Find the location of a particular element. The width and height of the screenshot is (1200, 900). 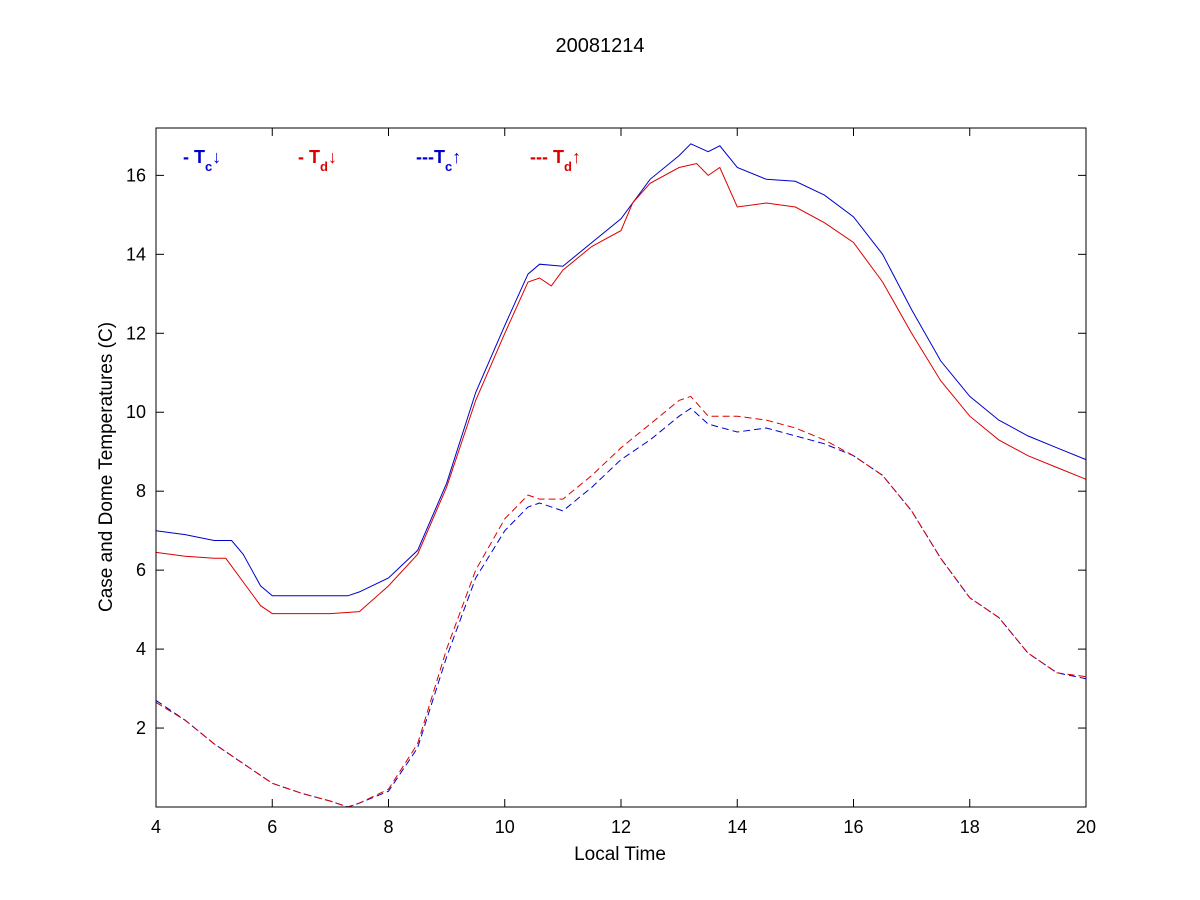

x-tick-label: 10 is located at coordinates (505, 827).